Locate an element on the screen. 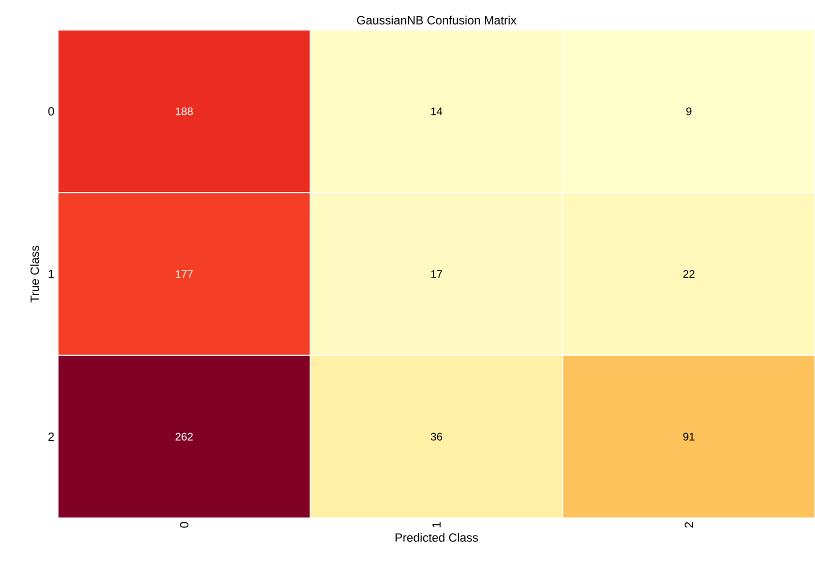 The image size is (815, 561). x-tick-label: 1 is located at coordinates (436, 525).